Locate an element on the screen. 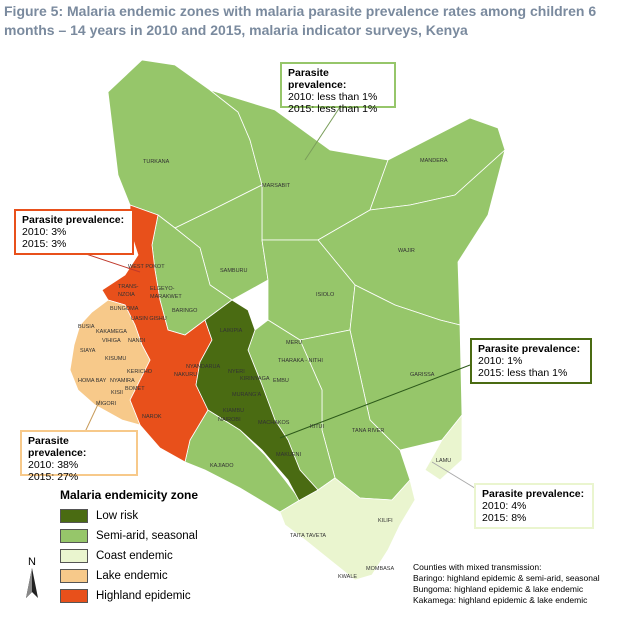  label-kiambu: KIAMBU is located at coordinates (233, 411).